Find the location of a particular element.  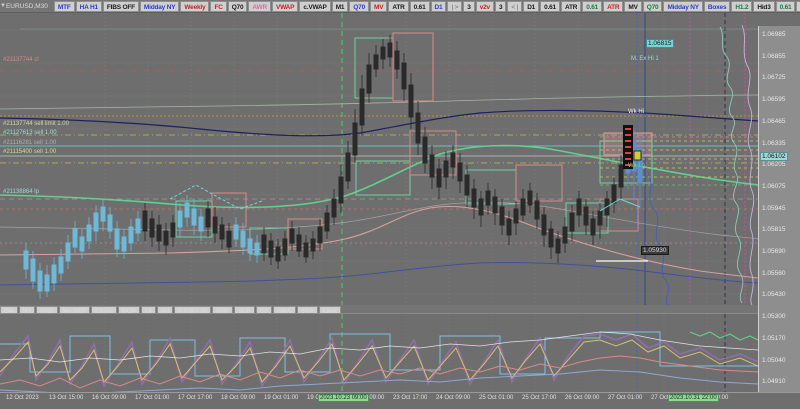

price-tick-11: 1.05560 is located at coordinates (774, 273).